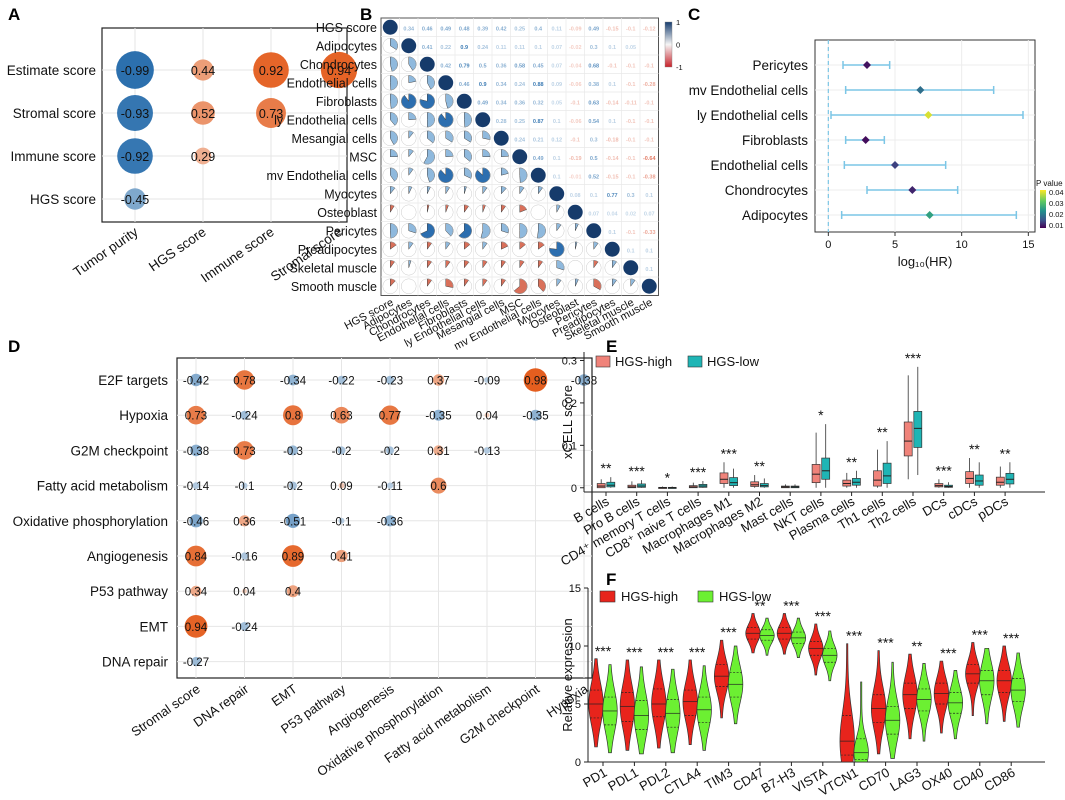 This screenshot has width=1065, height=800. What do you see at coordinates (593, 177) in the screenshot?
I see `corr-value: 0.52` at bounding box center [593, 177].